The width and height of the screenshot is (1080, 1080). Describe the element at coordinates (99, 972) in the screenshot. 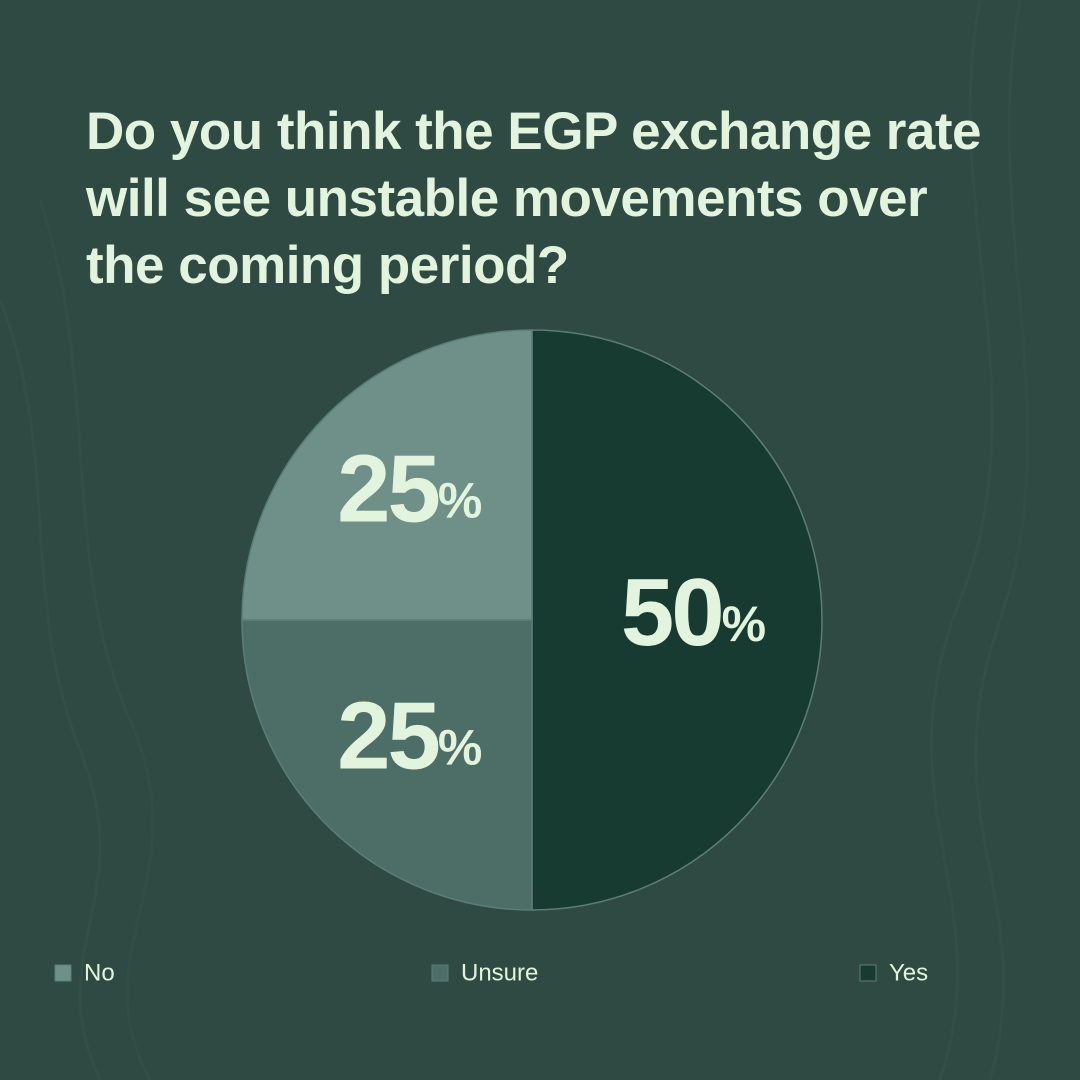

I see `legend-label: No` at that location.